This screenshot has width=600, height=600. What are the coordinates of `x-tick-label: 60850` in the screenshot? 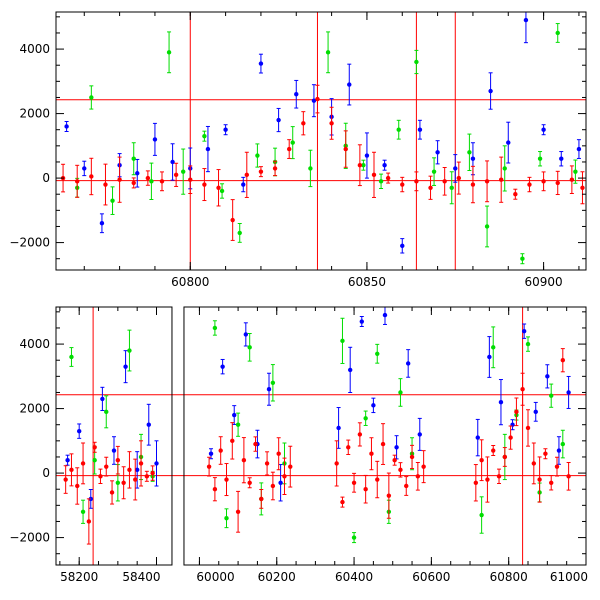 It's located at (367, 282).